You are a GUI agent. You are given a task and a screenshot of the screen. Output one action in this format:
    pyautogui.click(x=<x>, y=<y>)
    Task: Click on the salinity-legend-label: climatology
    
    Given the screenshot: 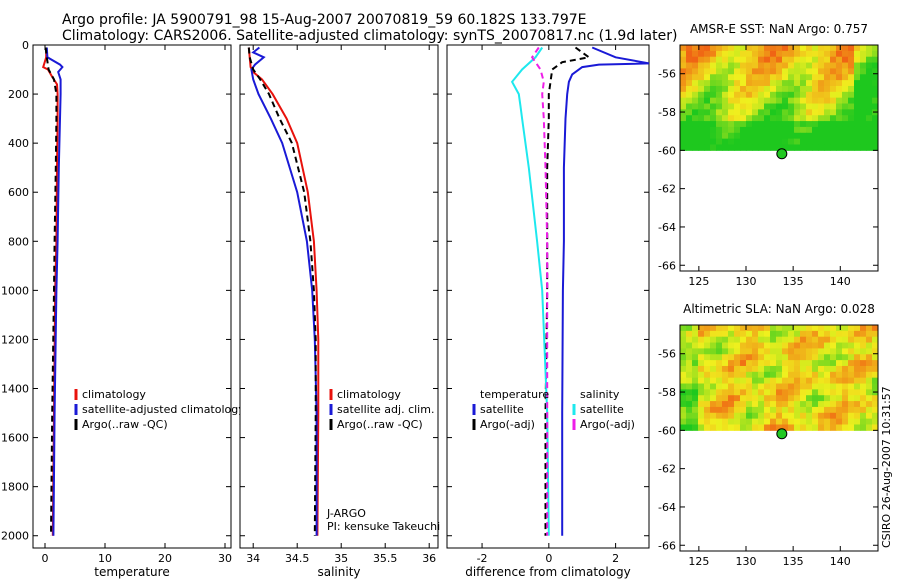 What is the action you would take?
    pyautogui.click(x=369, y=394)
    